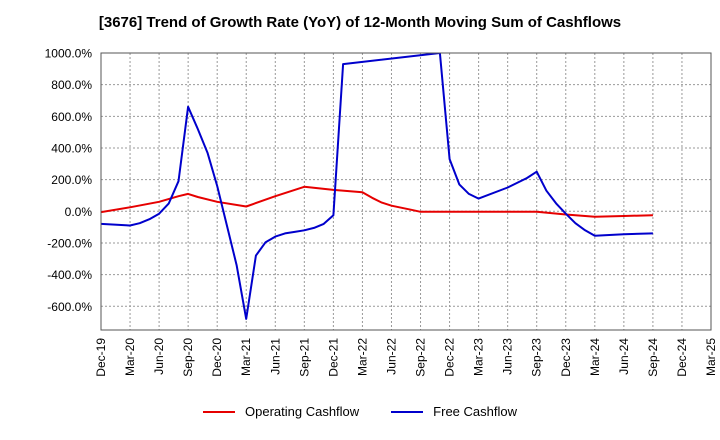  I want to click on y-tick-label: 0.0%, so click(79, 212).